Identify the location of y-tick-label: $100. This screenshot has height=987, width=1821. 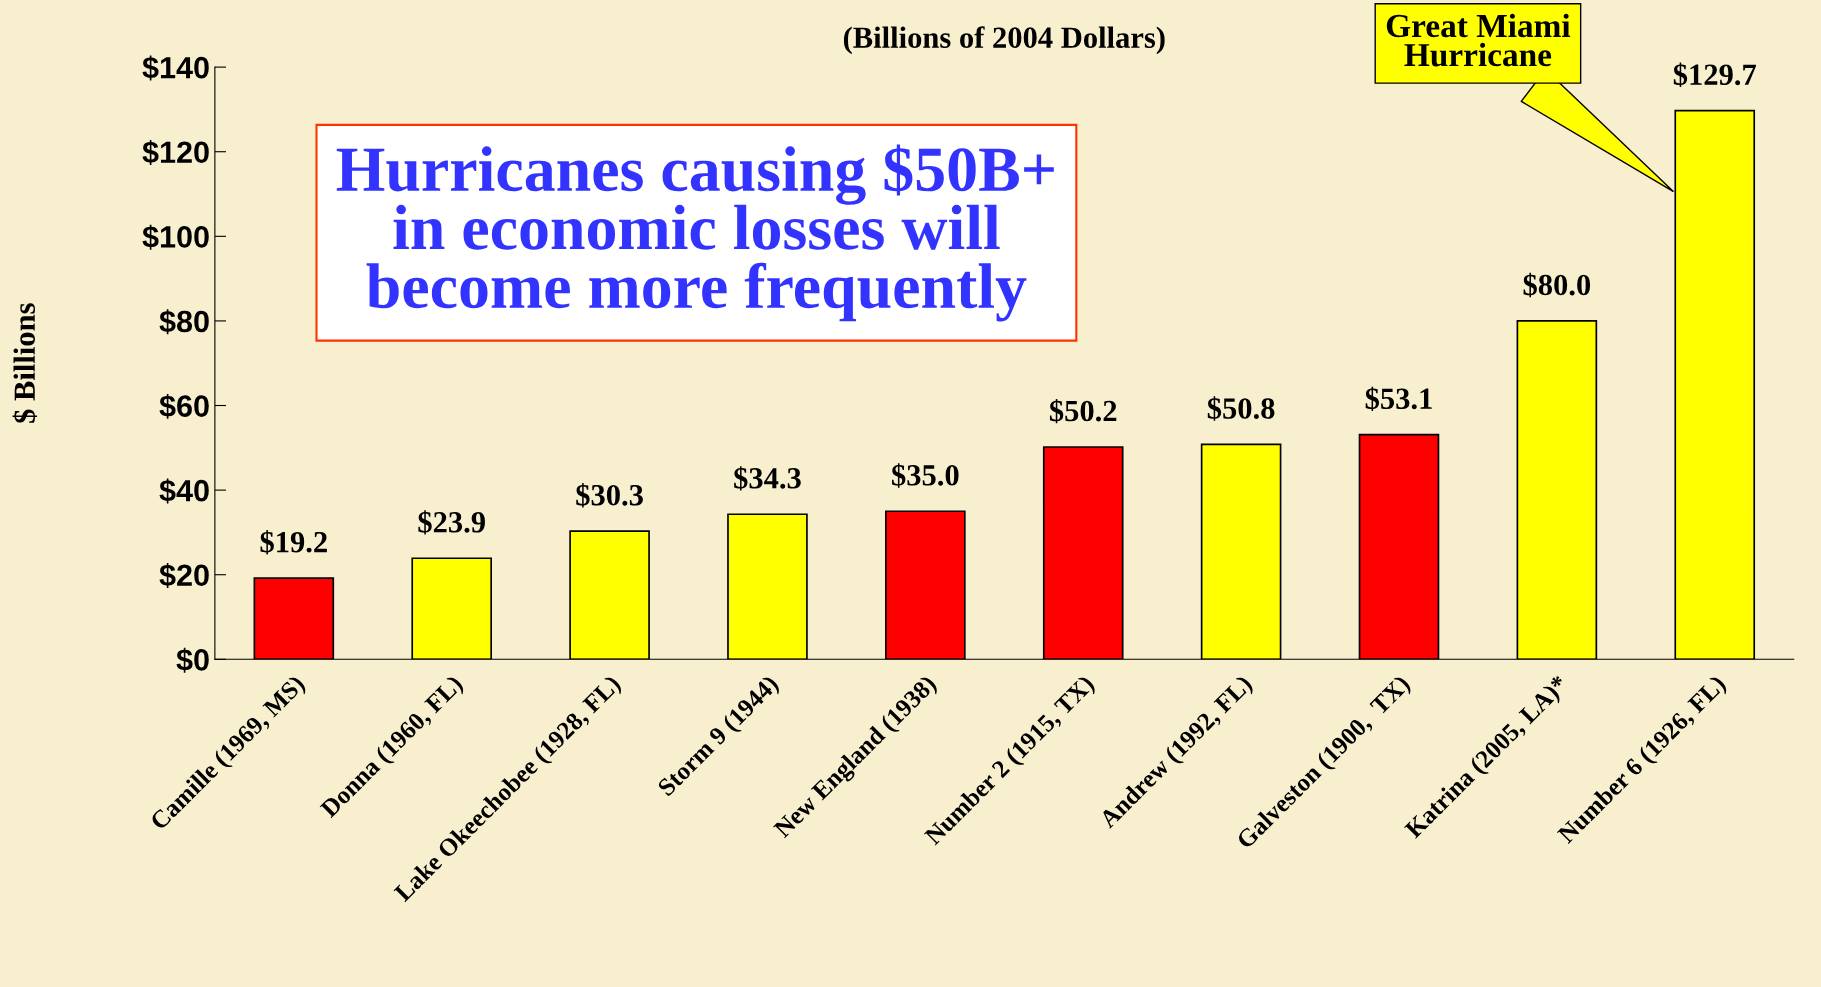
(175, 237).